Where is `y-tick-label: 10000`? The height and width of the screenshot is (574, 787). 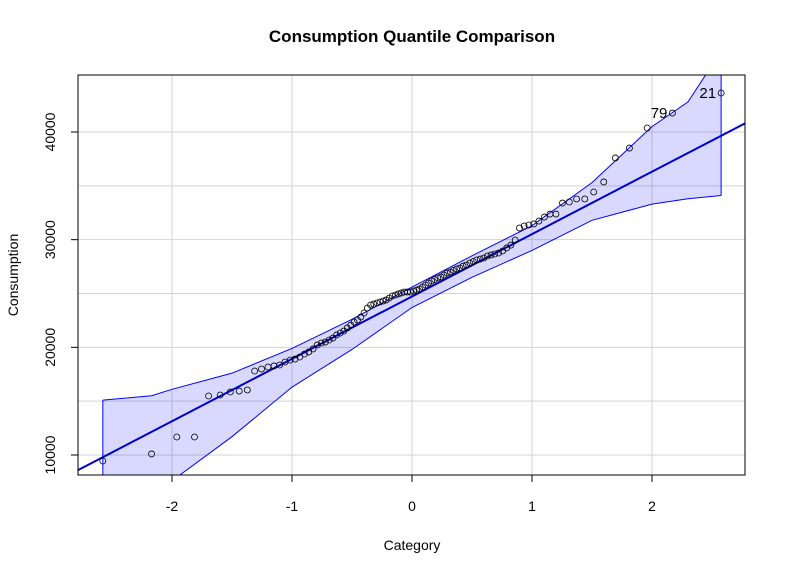
y-tick-label: 10000 is located at coordinates (50, 454).